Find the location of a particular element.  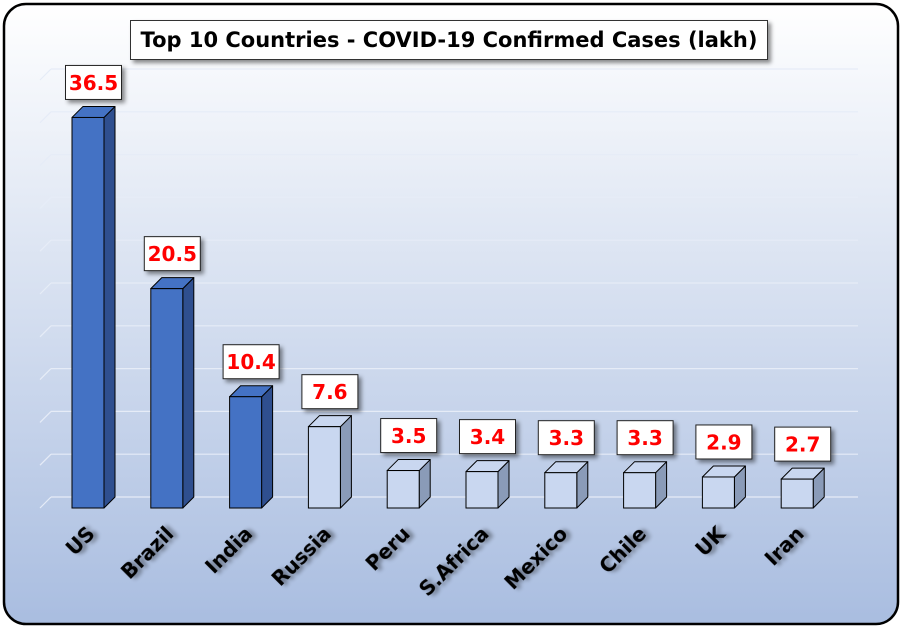

data-label-text: 20.5 is located at coordinates (172, 254).